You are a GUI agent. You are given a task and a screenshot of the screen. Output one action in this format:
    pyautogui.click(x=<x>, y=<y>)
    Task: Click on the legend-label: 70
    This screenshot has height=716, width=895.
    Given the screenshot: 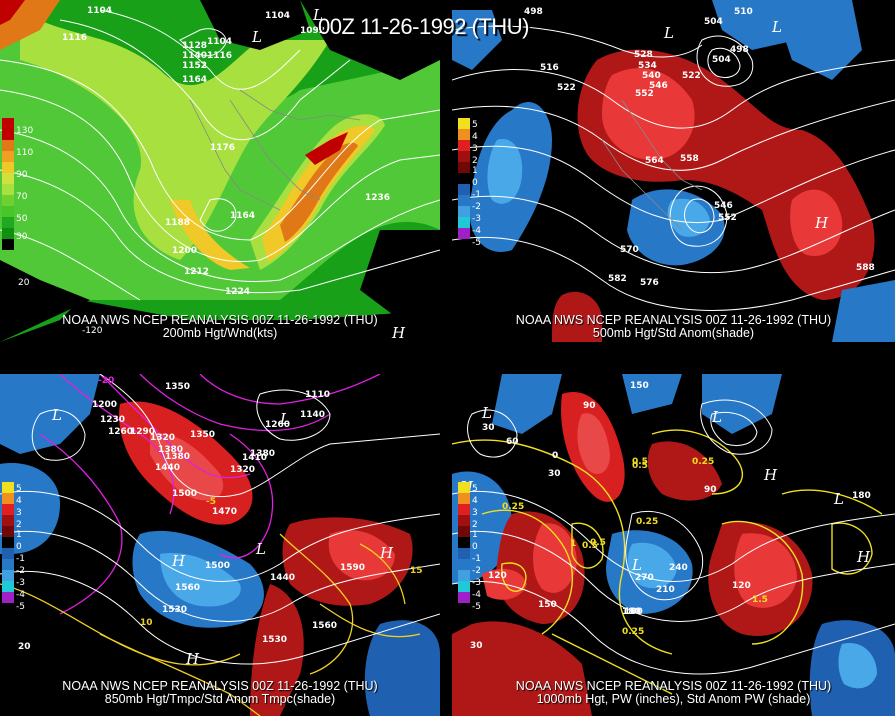 What is the action you would take?
    pyautogui.click(x=22, y=197)
    